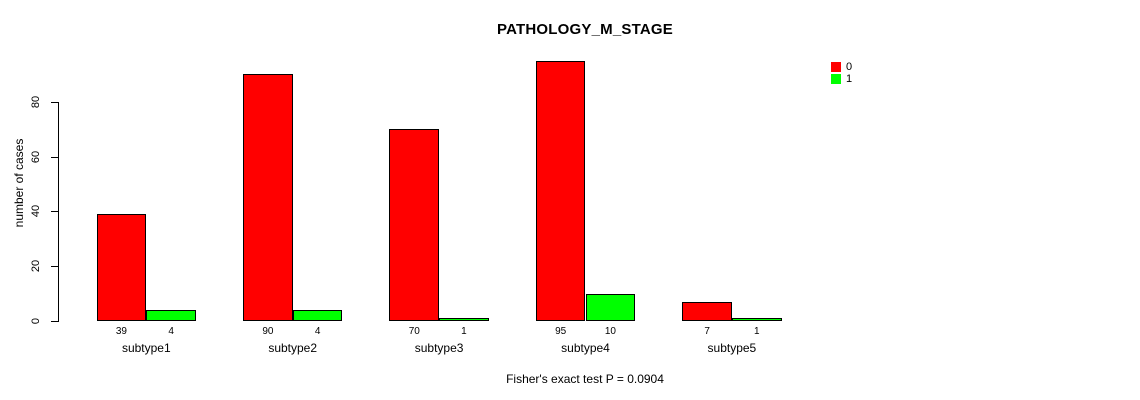  Describe the element at coordinates (610, 331) in the screenshot. I see `bar-value-label: 10` at that location.